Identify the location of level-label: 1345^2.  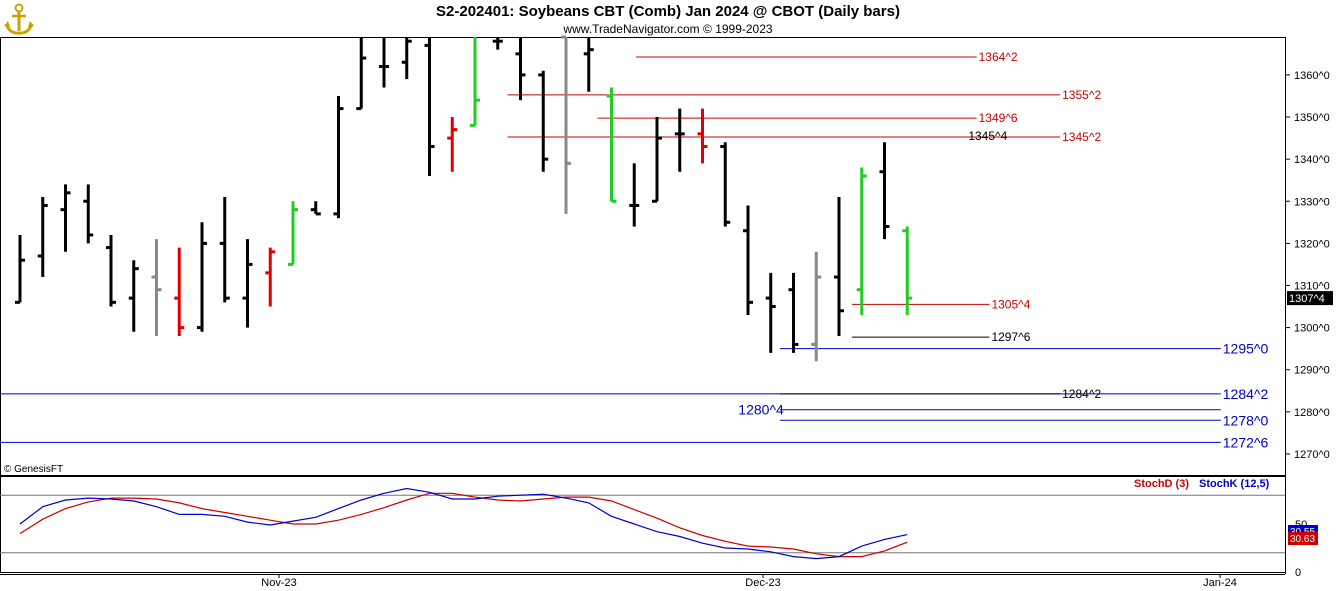
(1081, 137).